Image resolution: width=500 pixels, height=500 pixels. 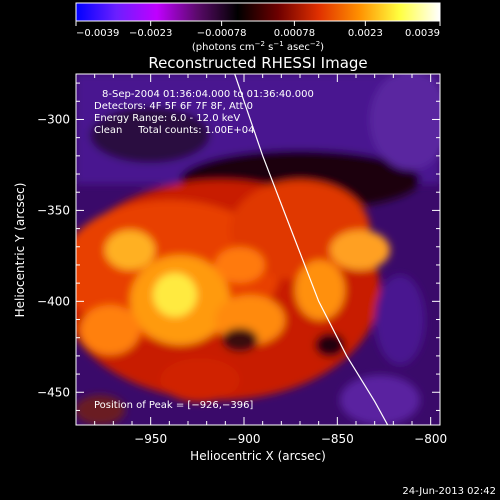 What do you see at coordinates (422, 33) in the screenshot?
I see `colorbar-tick-label: 0.0039` at bounding box center [422, 33].